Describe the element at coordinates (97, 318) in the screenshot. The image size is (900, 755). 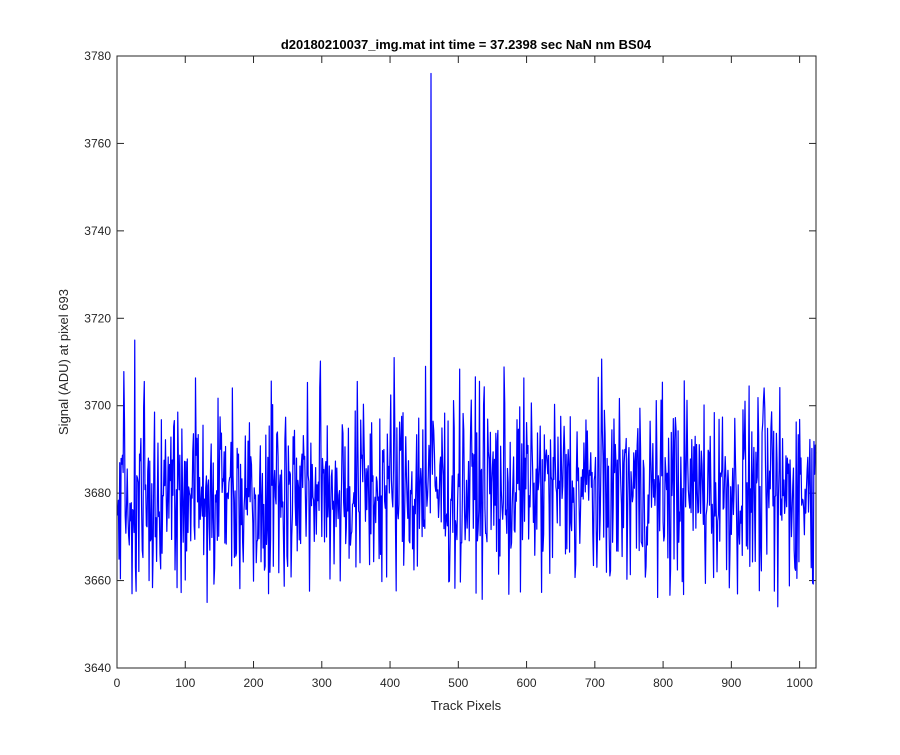
I see `y-tick-label: 3720` at that location.